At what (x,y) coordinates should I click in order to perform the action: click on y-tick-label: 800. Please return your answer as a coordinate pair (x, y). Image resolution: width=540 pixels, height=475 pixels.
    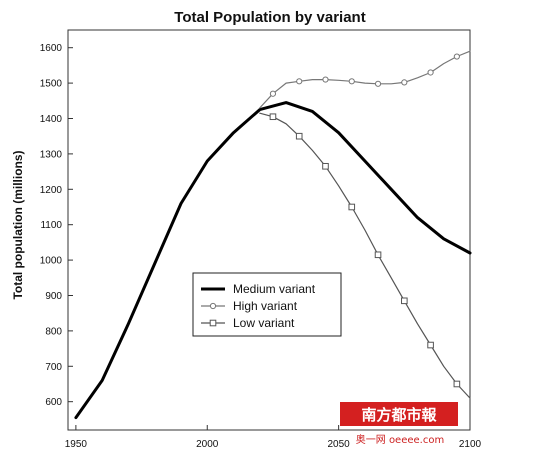
    Looking at the image, I should click on (53, 331).